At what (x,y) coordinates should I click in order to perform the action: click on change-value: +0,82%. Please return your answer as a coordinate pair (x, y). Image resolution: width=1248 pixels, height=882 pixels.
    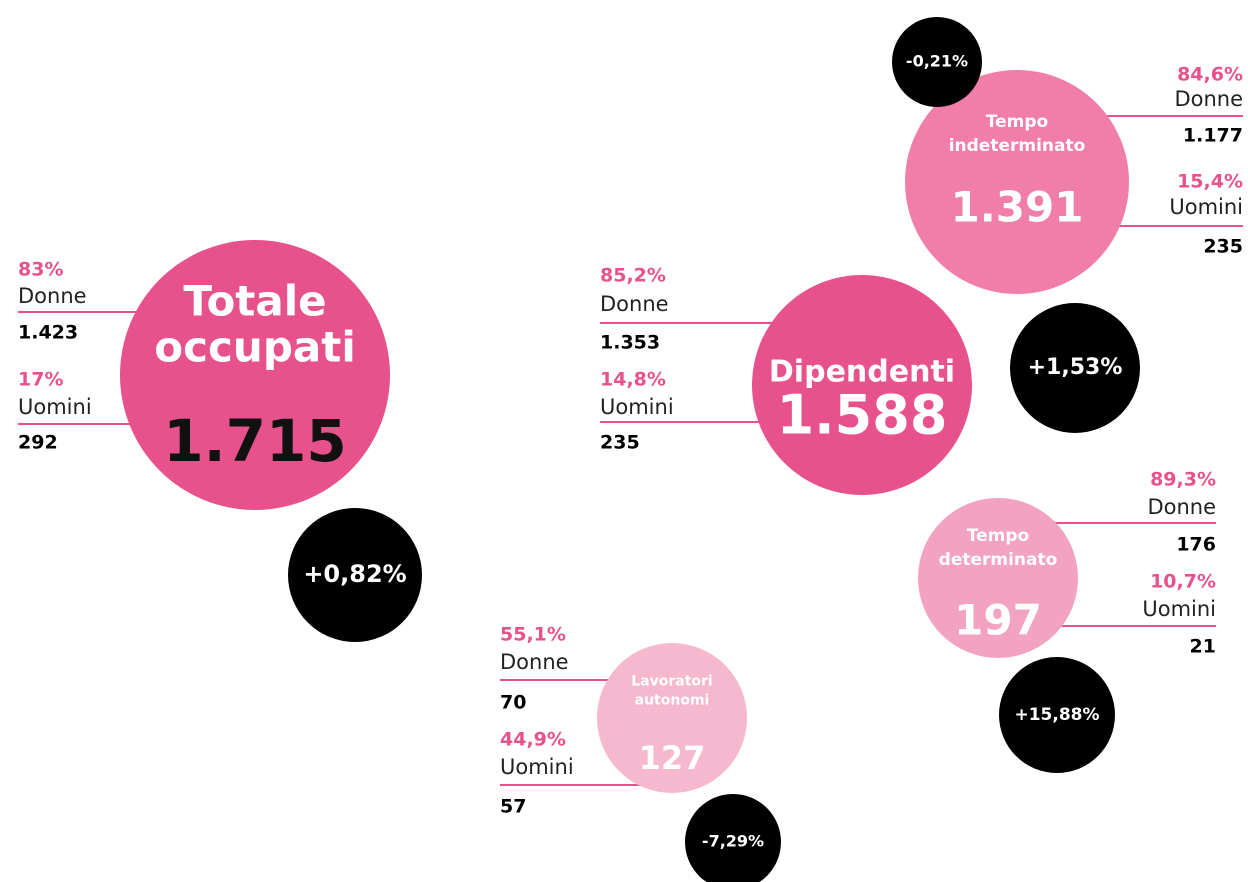
    Looking at the image, I should click on (354, 574).